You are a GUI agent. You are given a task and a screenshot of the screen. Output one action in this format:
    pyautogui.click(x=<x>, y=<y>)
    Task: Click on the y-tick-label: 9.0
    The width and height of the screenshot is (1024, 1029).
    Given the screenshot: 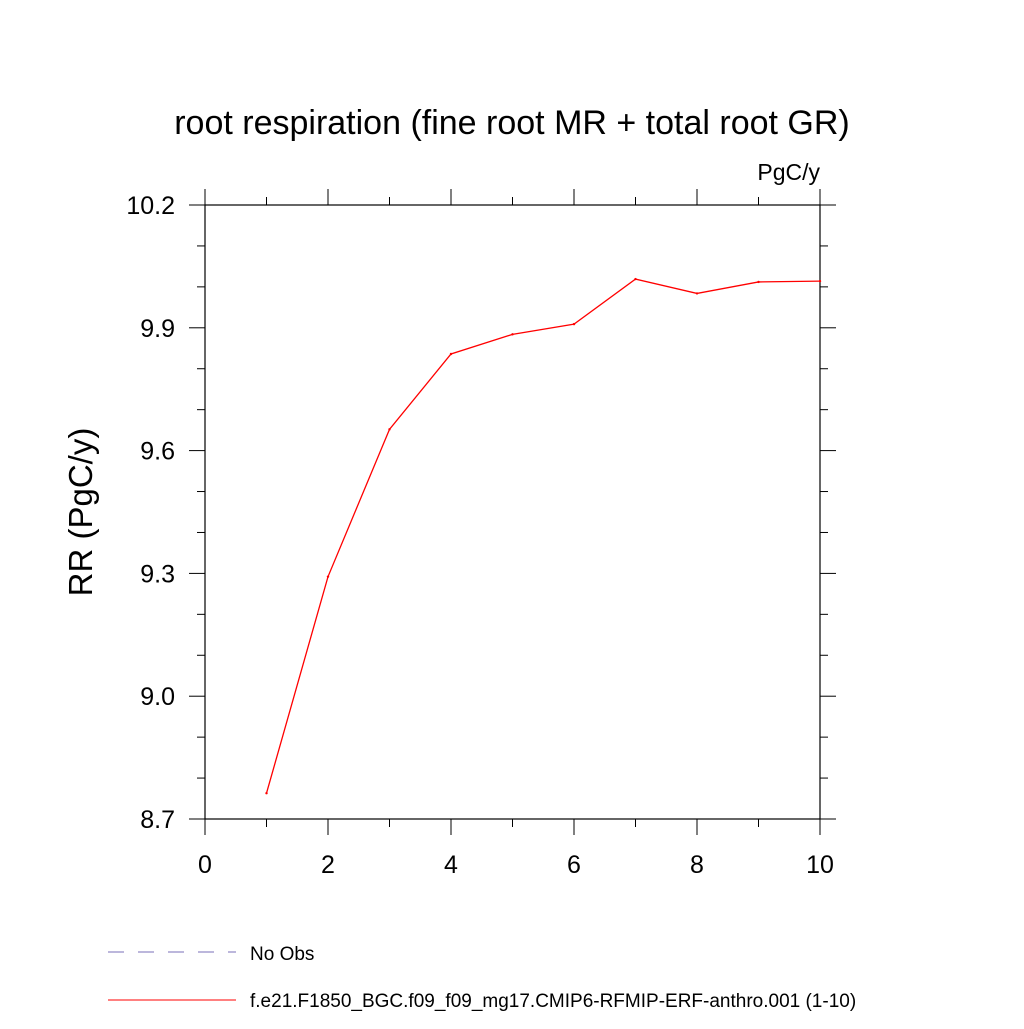 What is the action you would take?
    pyautogui.click(x=157, y=697)
    